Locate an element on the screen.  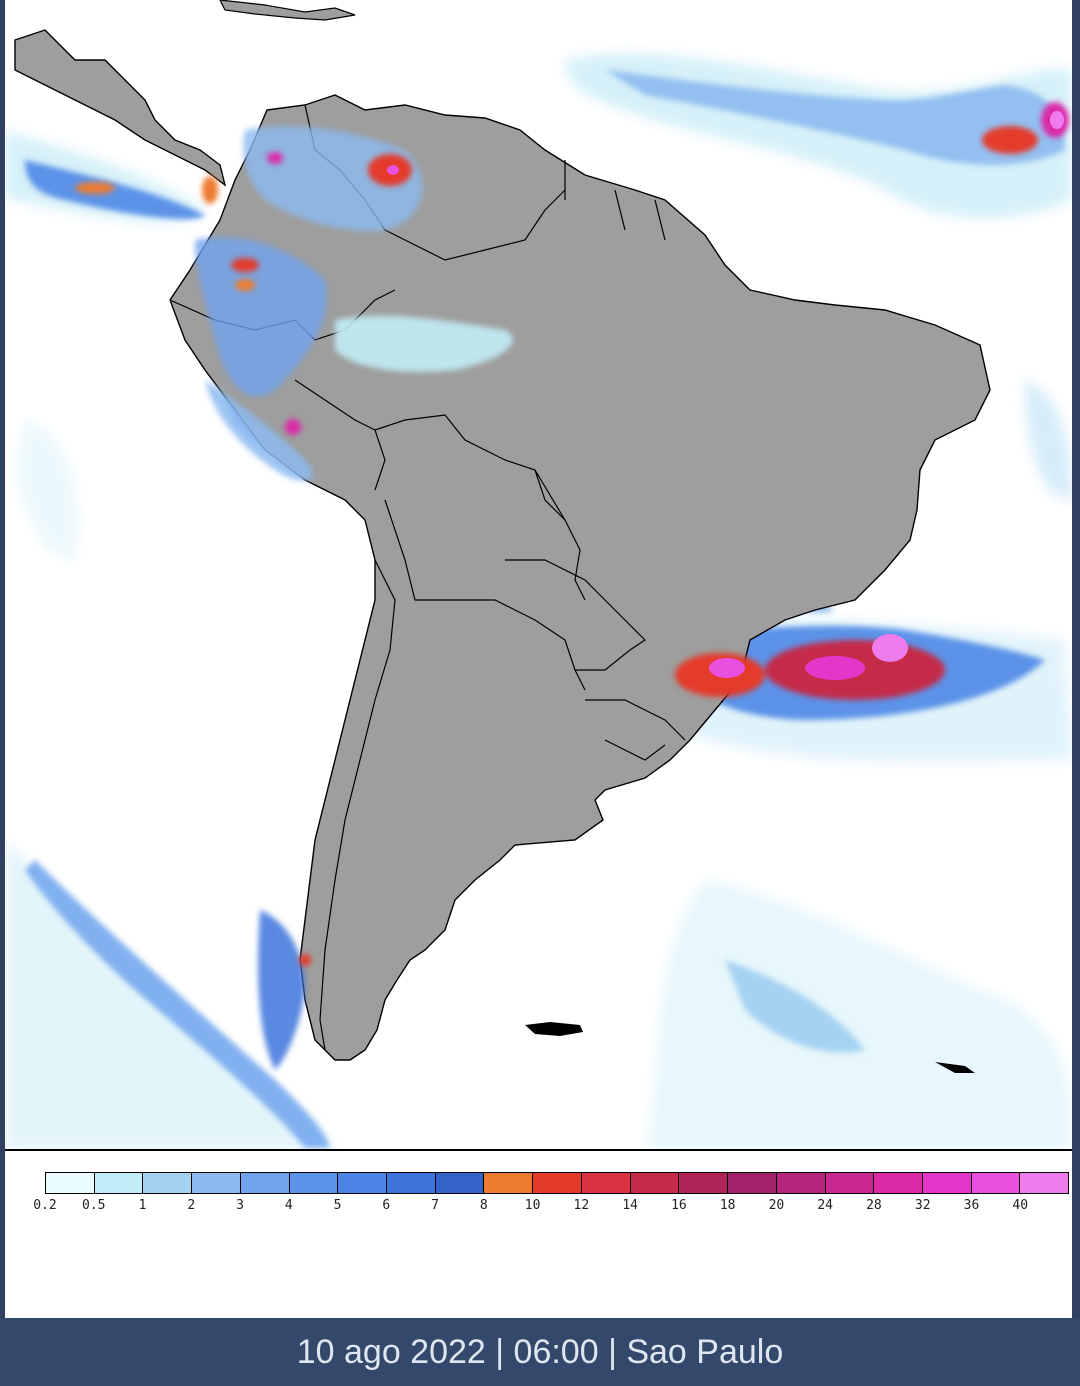
colorbar-tick-label: 6 is located at coordinates (386, 1205).